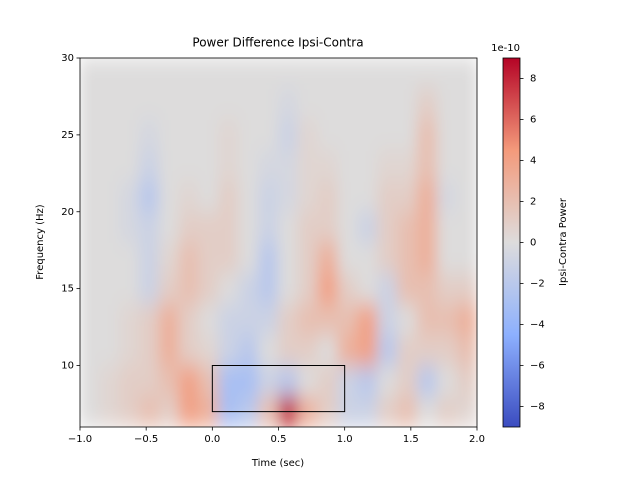 This screenshot has height=480, width=640. I want to click on x-tick-label: 1.0, so click(345, 439).